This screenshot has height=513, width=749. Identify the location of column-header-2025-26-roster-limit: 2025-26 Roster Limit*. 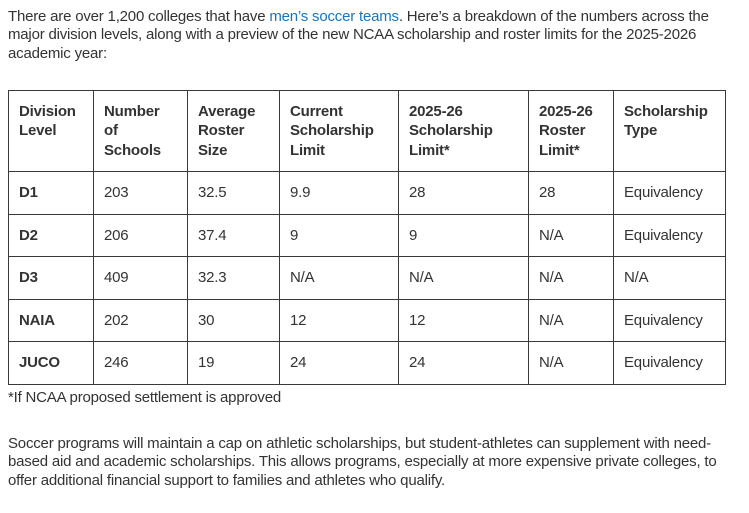
(571, 131).